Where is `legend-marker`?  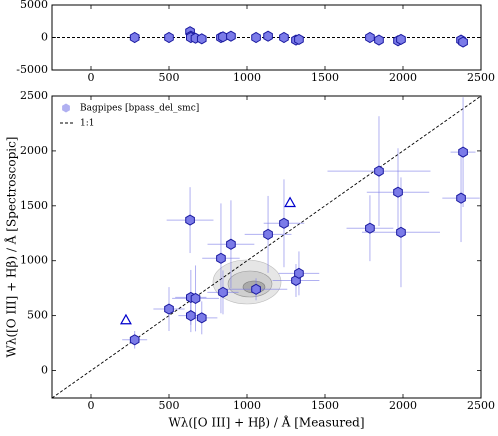
legend-marker is located at coordinates (66, 108).